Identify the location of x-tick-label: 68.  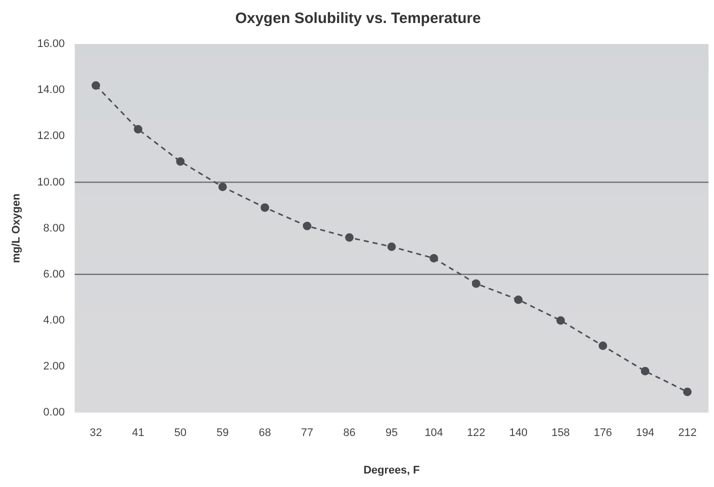
(264, 433).